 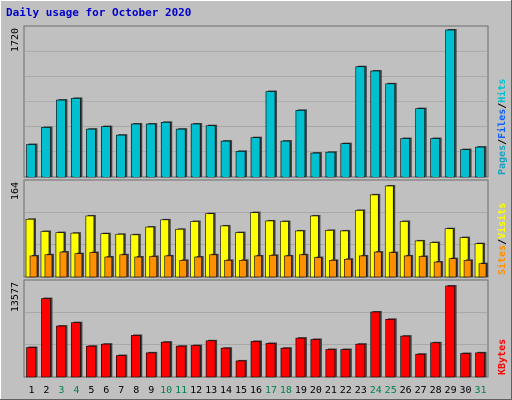 What do you see at coordinates (256, 390) in the screenshot?
I see `day-label-16: 16` at bounding box center [256, 390].